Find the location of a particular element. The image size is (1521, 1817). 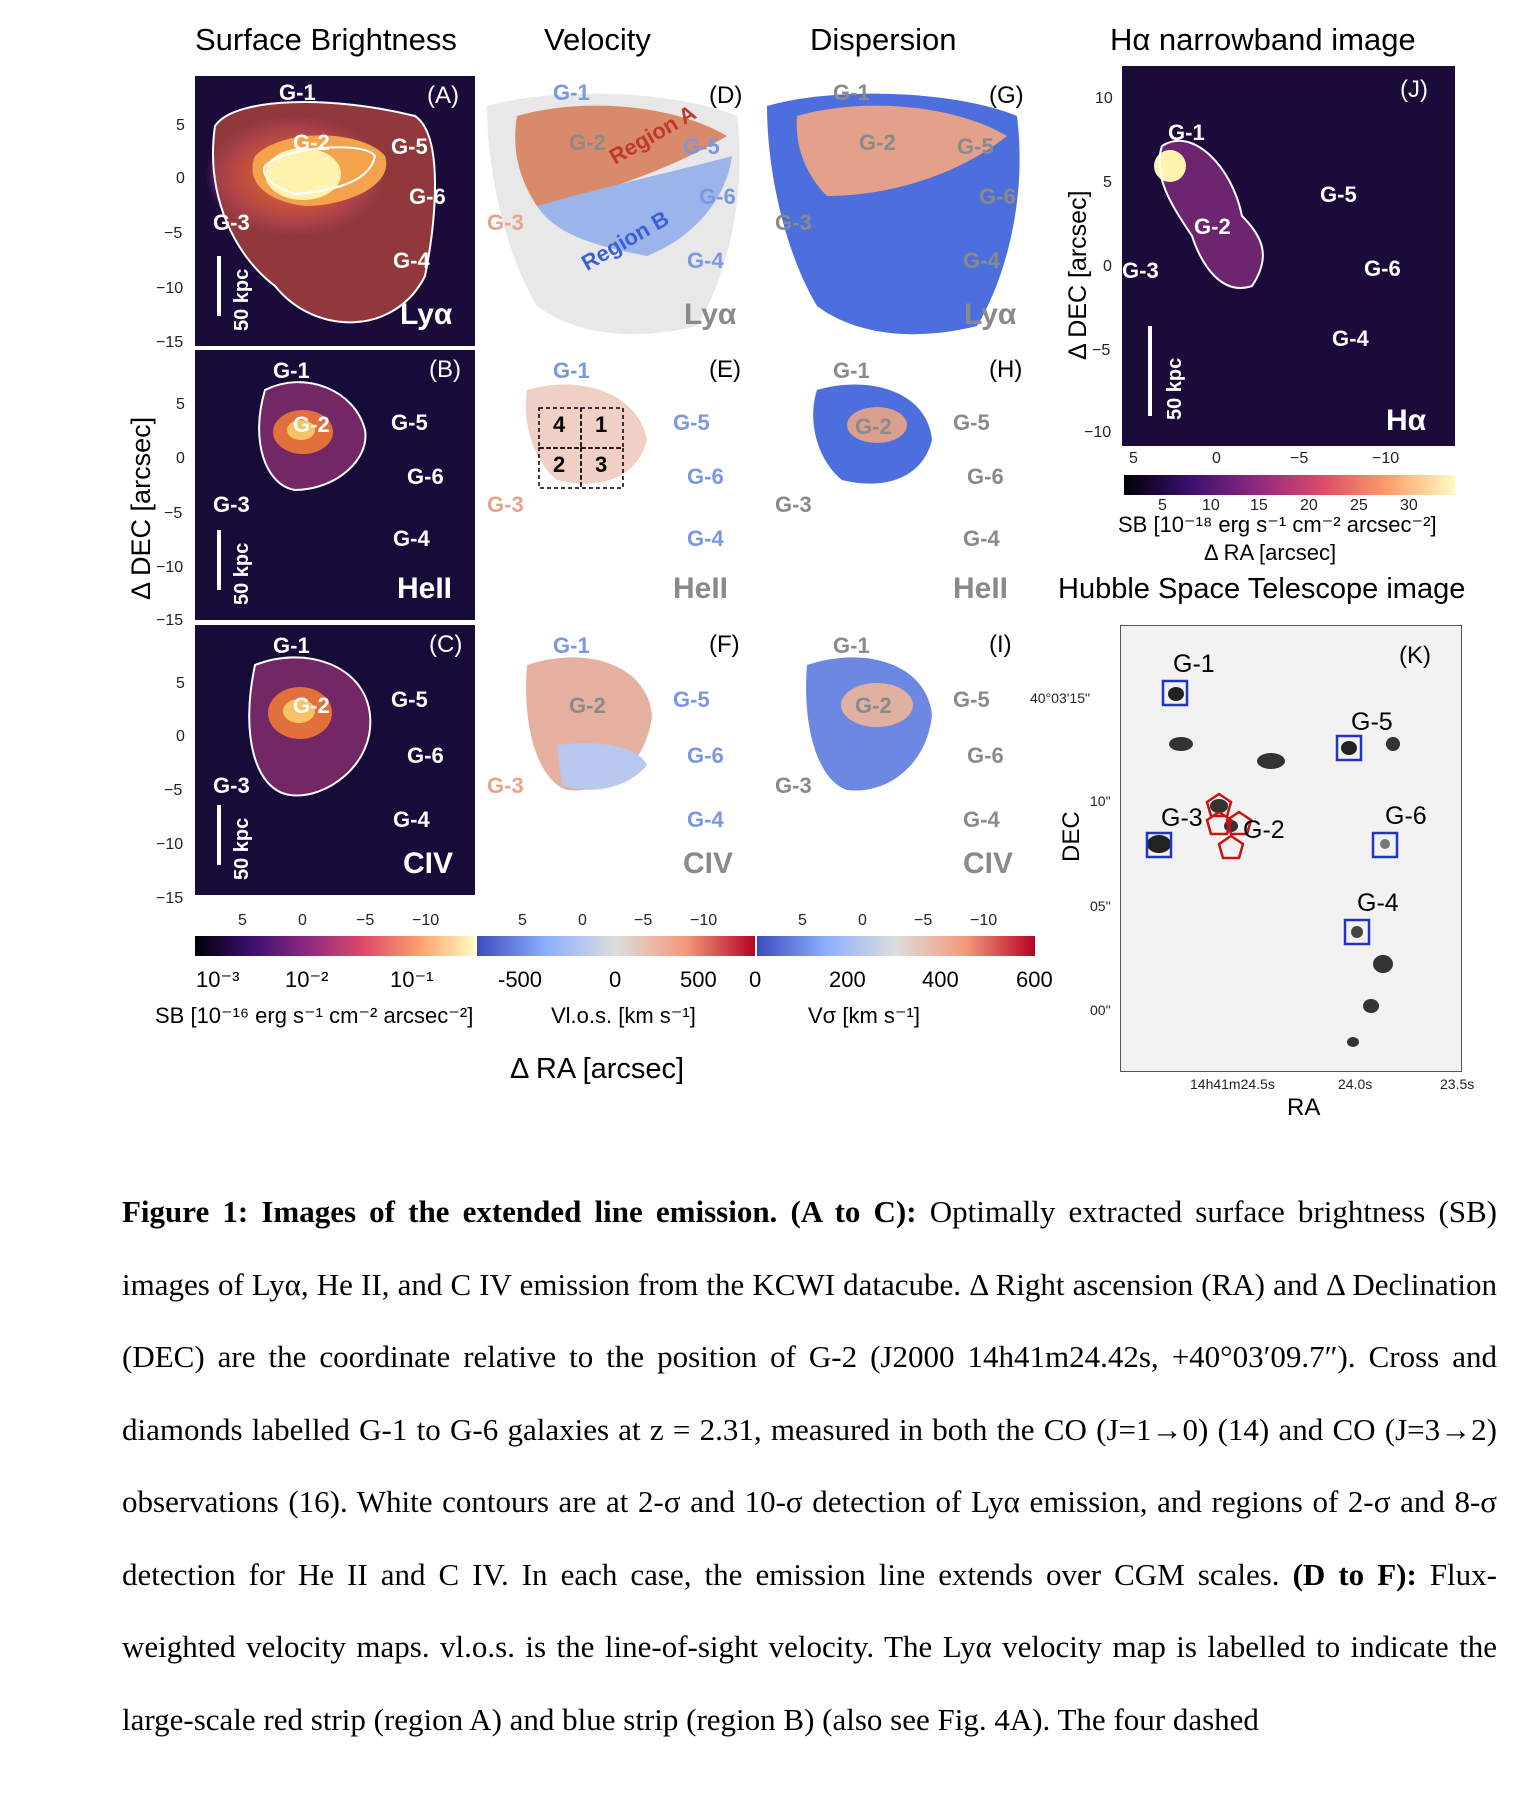

ha-x-tick: −10 is located at coordinates (1386, 458).